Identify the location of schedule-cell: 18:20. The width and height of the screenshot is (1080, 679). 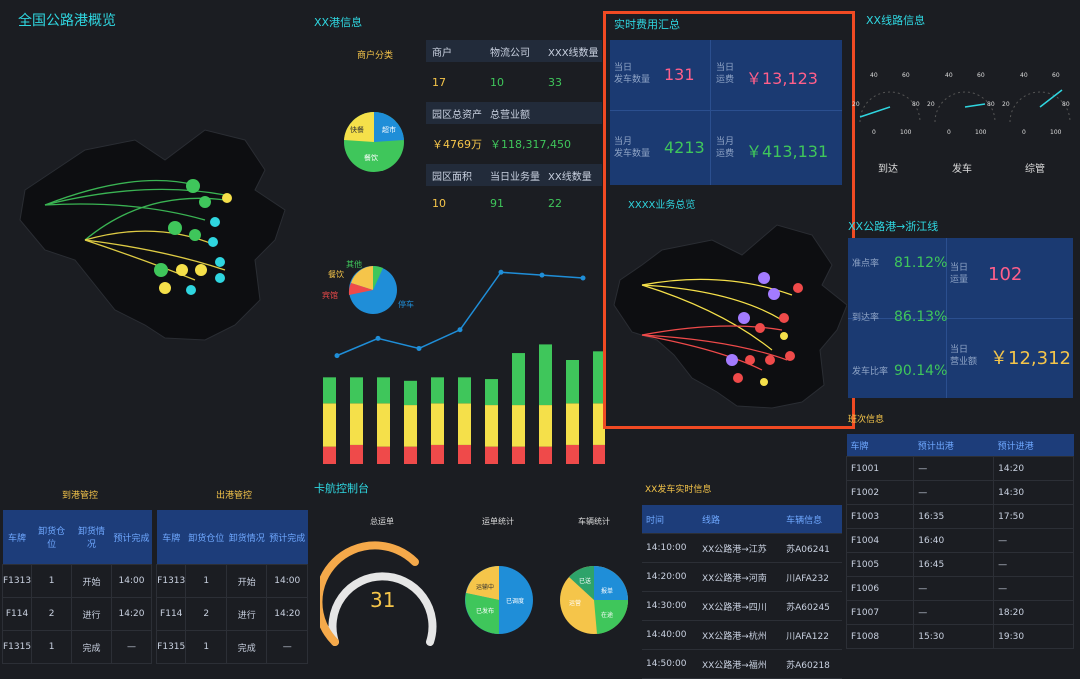
(1033, 612).